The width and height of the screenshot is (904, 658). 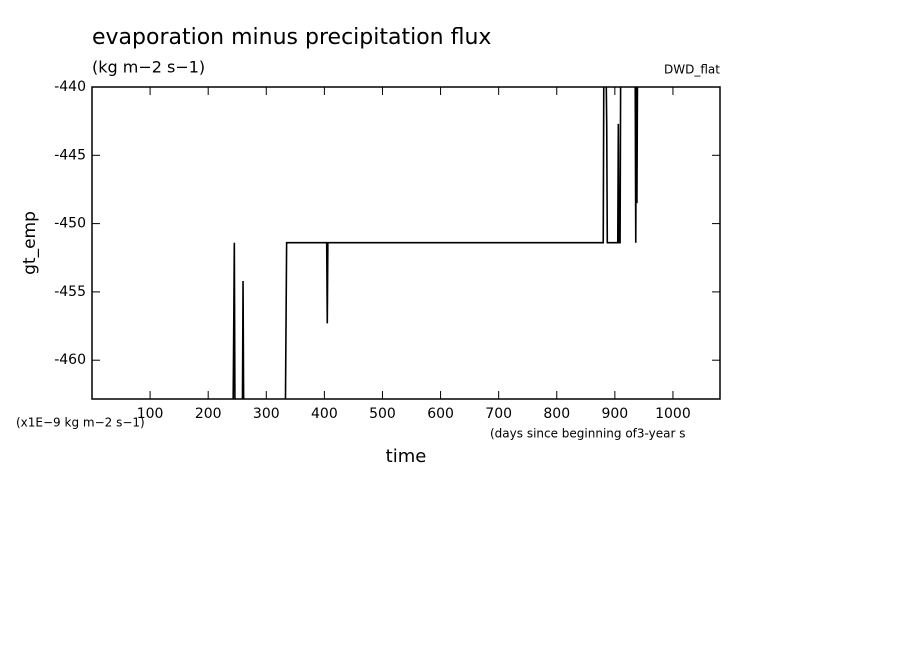 I want to click on x-tick-label: 500, so click(x=382, y=414).